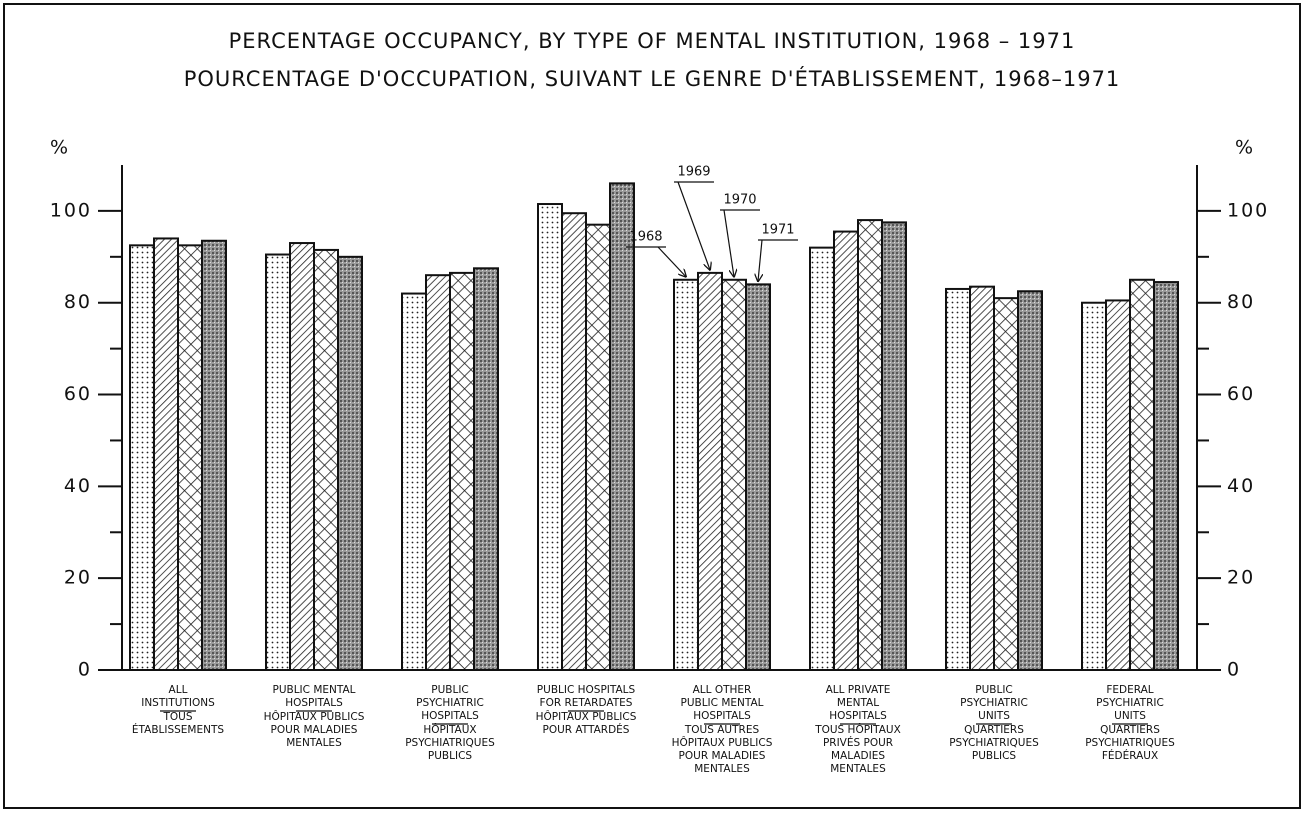  What do you see at coordinates (857, 729) in the screenshot?
I see `category-label-fr: TOUS HÔPITAUX` at bounding box center [857, 729].